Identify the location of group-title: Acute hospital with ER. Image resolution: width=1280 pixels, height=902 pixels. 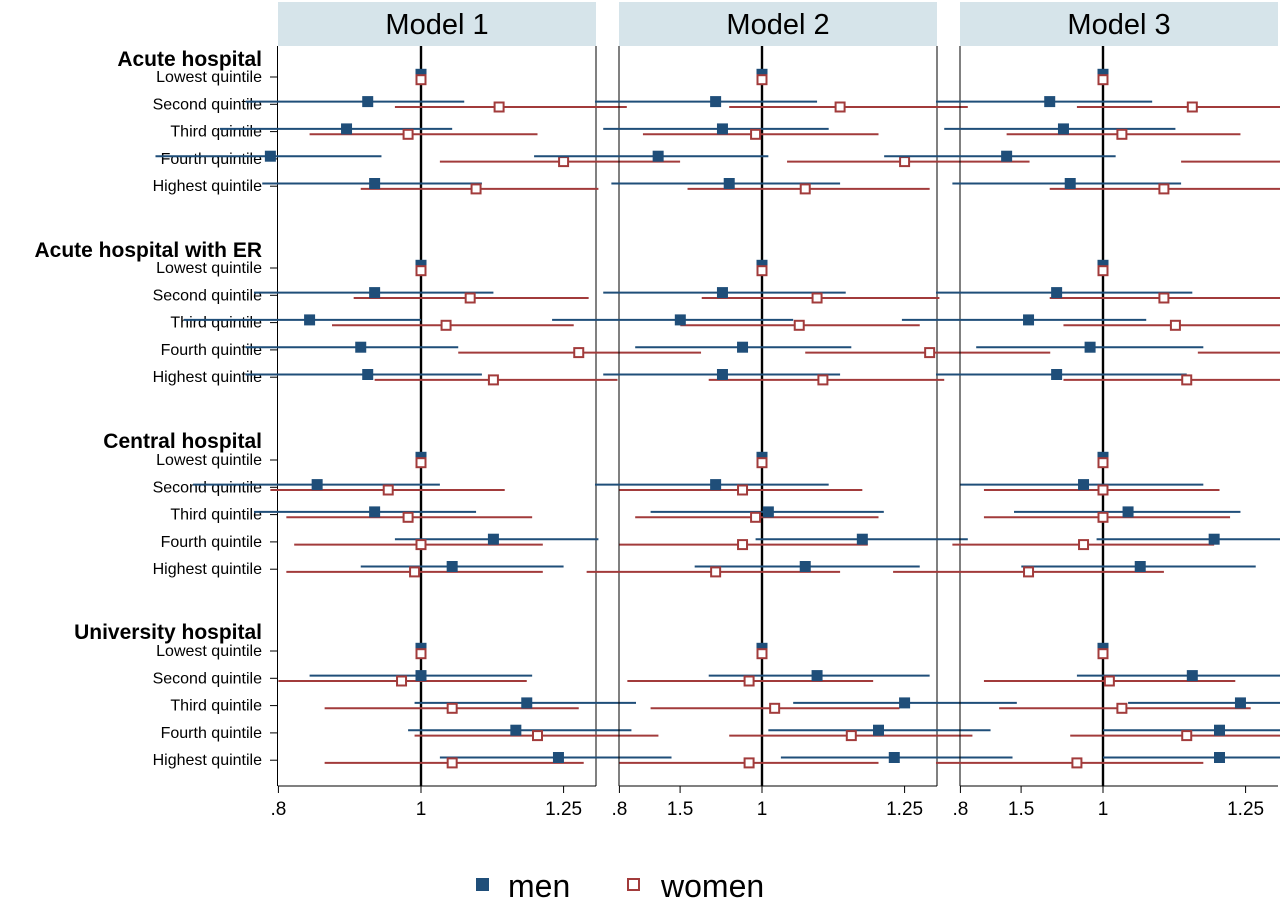
(148, 250).